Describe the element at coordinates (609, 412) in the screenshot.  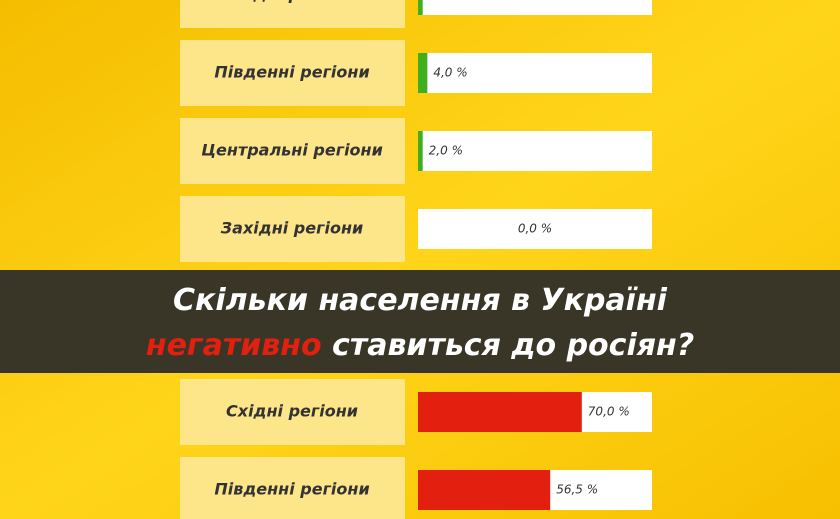
I see `value-label: 70,0 %` at that location.